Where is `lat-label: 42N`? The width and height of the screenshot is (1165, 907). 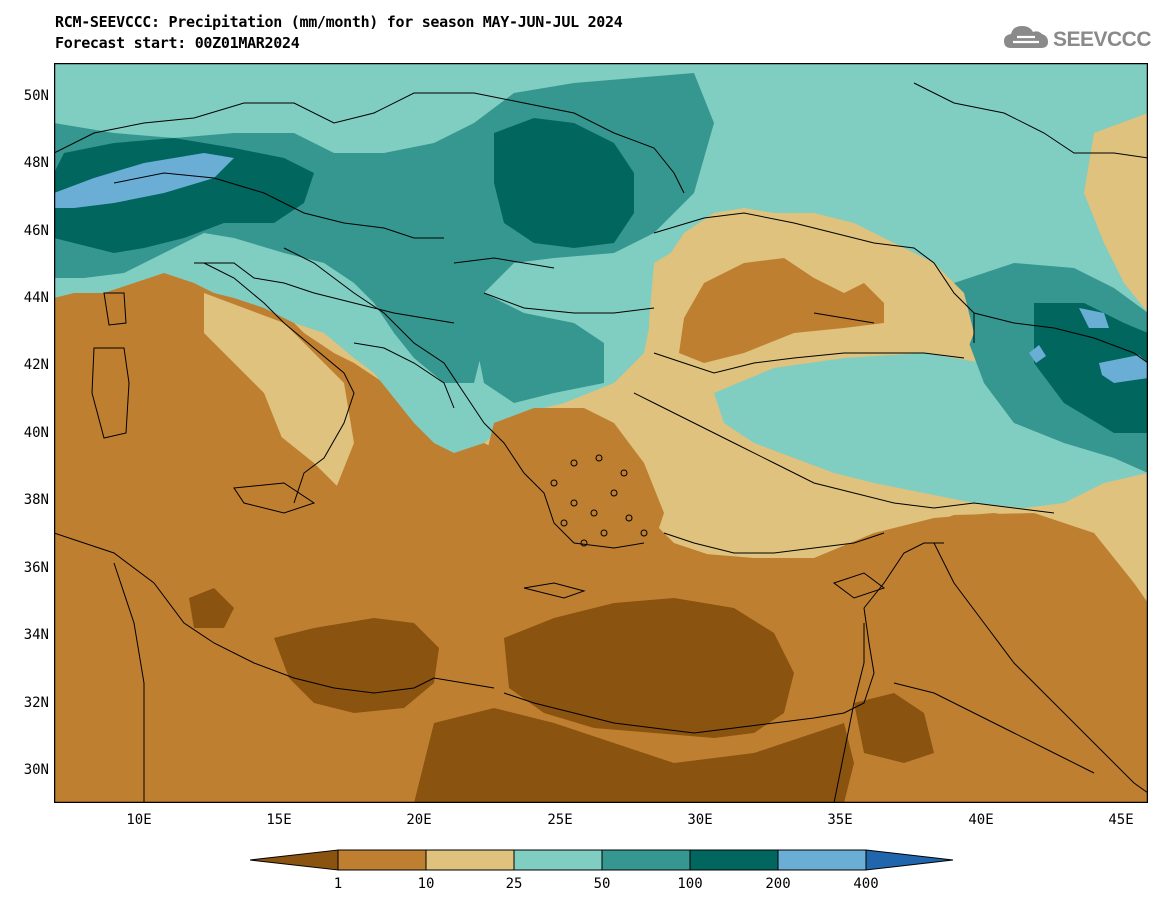 lat-label: 42N is located at coordinates (36, 365).